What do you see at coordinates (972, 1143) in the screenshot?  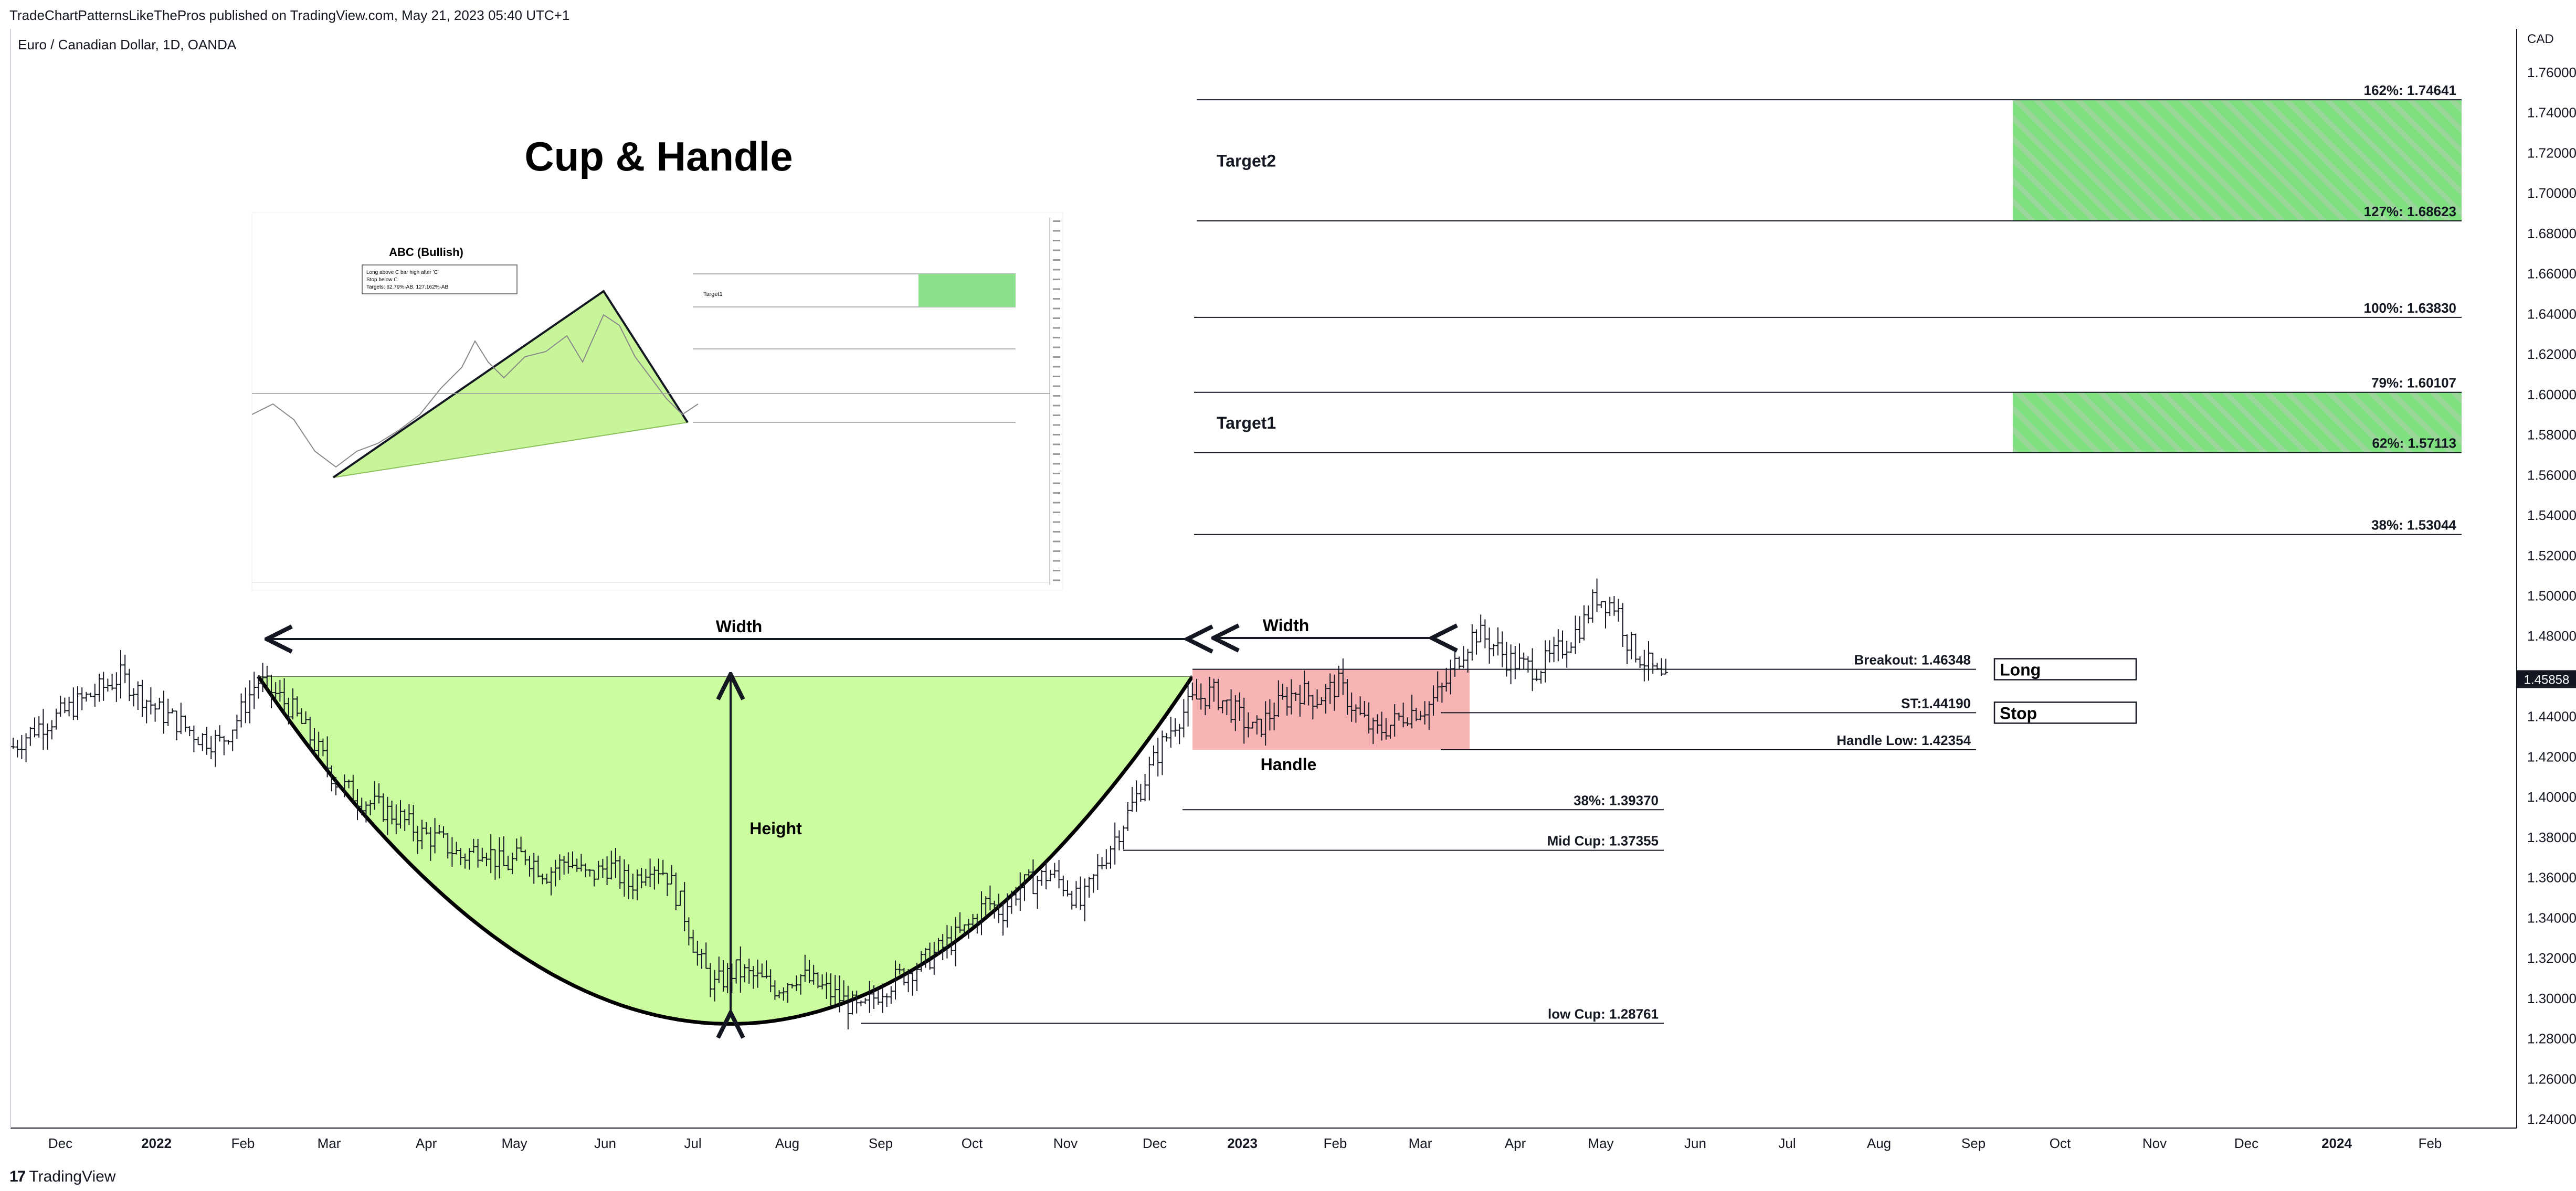 I see `x-tick-label: Oct` at bounding box center [972, 1143].